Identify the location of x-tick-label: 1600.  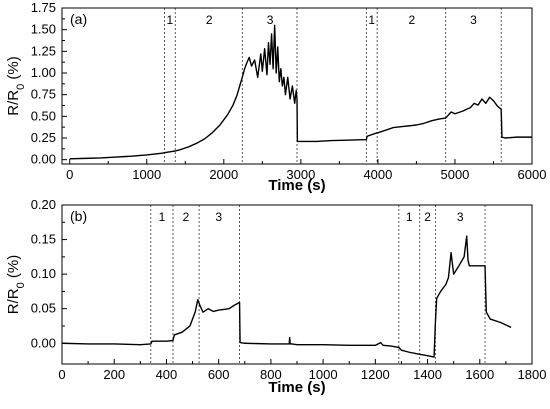
(479, 374).